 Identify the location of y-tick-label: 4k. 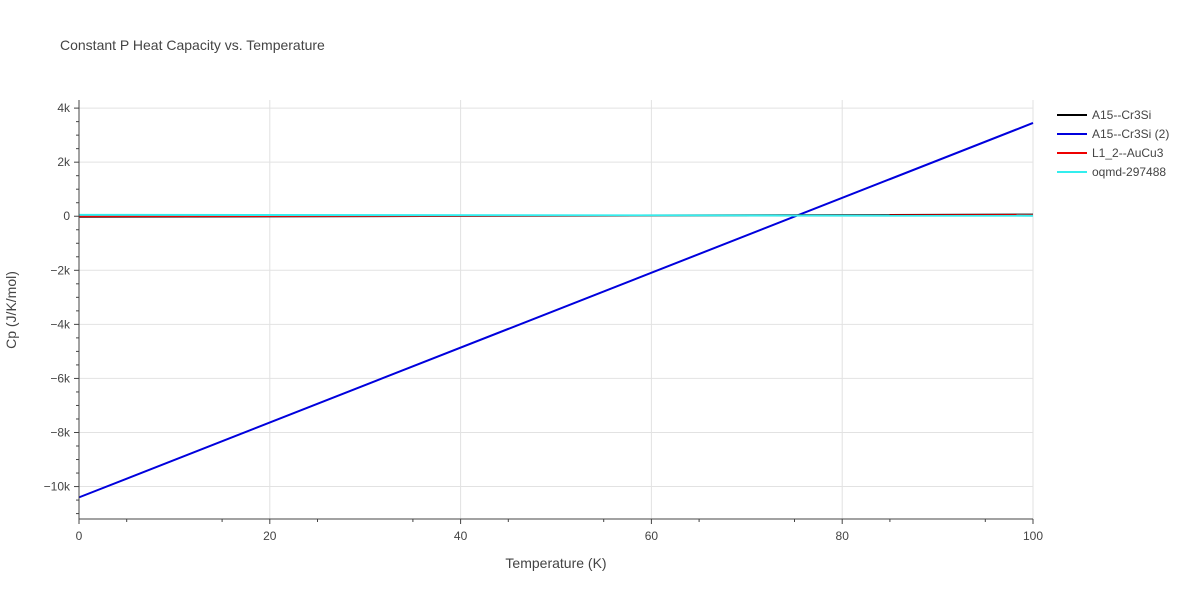
(64, 108).